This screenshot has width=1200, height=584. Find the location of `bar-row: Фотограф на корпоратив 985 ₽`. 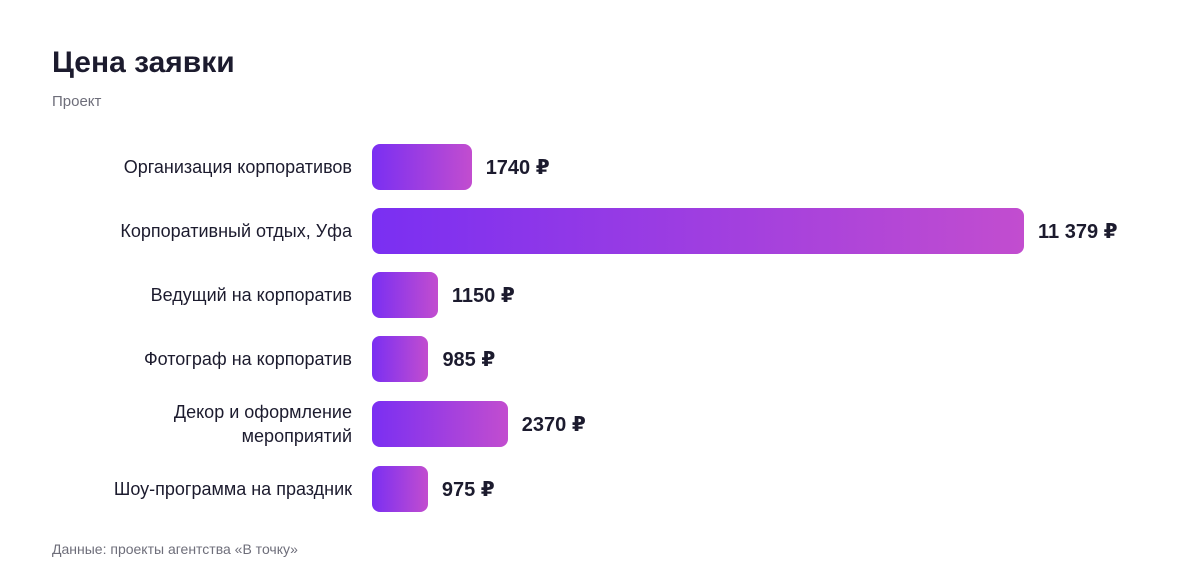

bar-row: Фотограф на корпоратив 985 ₽ is located at coordinates (600, 359).